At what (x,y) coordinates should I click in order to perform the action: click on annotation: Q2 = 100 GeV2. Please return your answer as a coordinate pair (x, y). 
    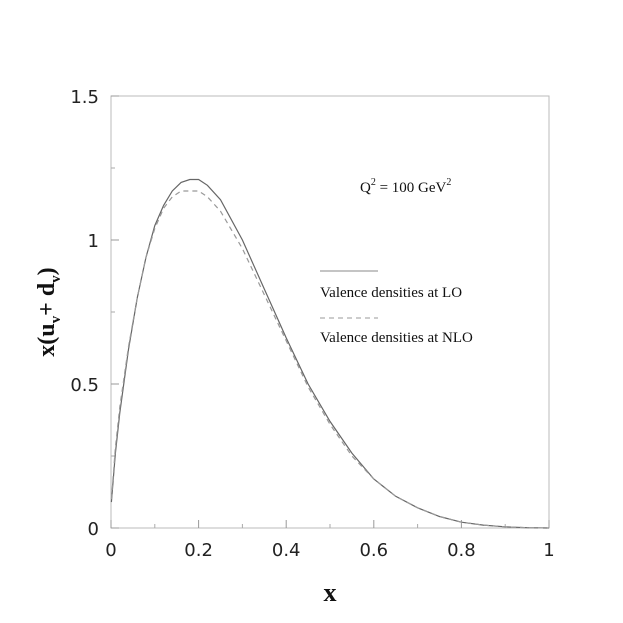
    Looking at the image, I should click on (405, 186).